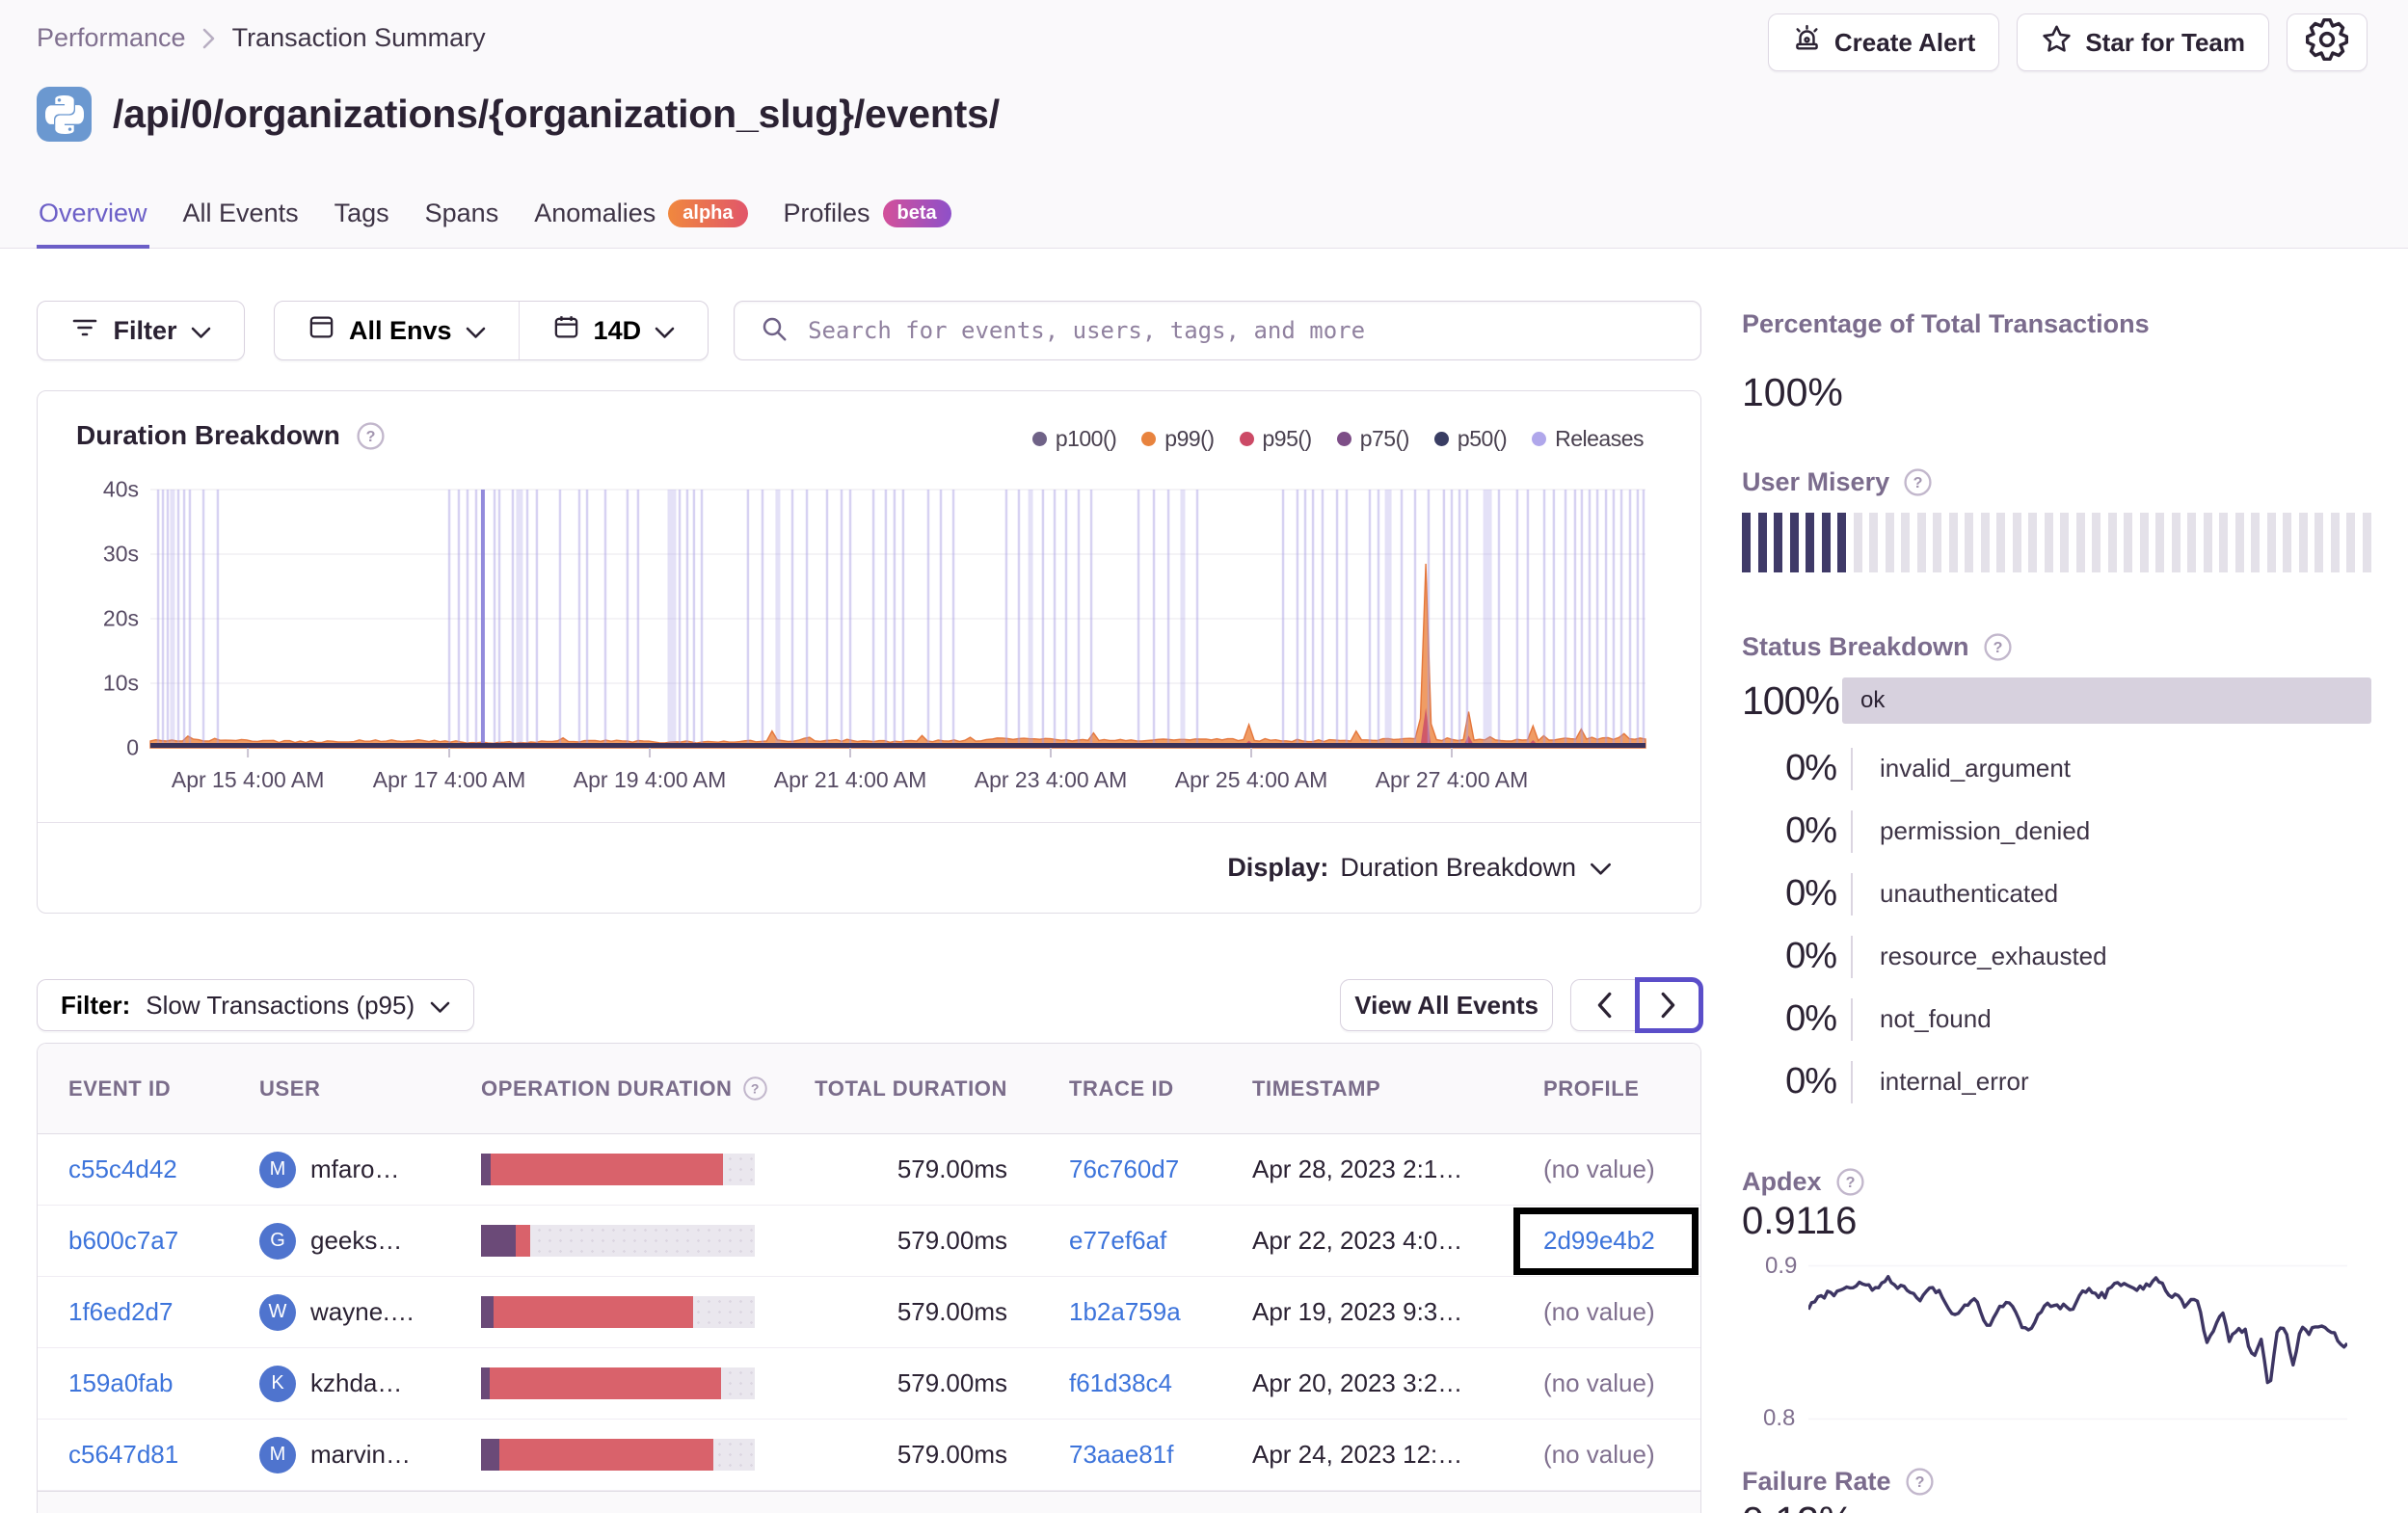 The height and width of the screenshot is (1513, 2408). I want to click on legend-dot, so click(1039, 439).